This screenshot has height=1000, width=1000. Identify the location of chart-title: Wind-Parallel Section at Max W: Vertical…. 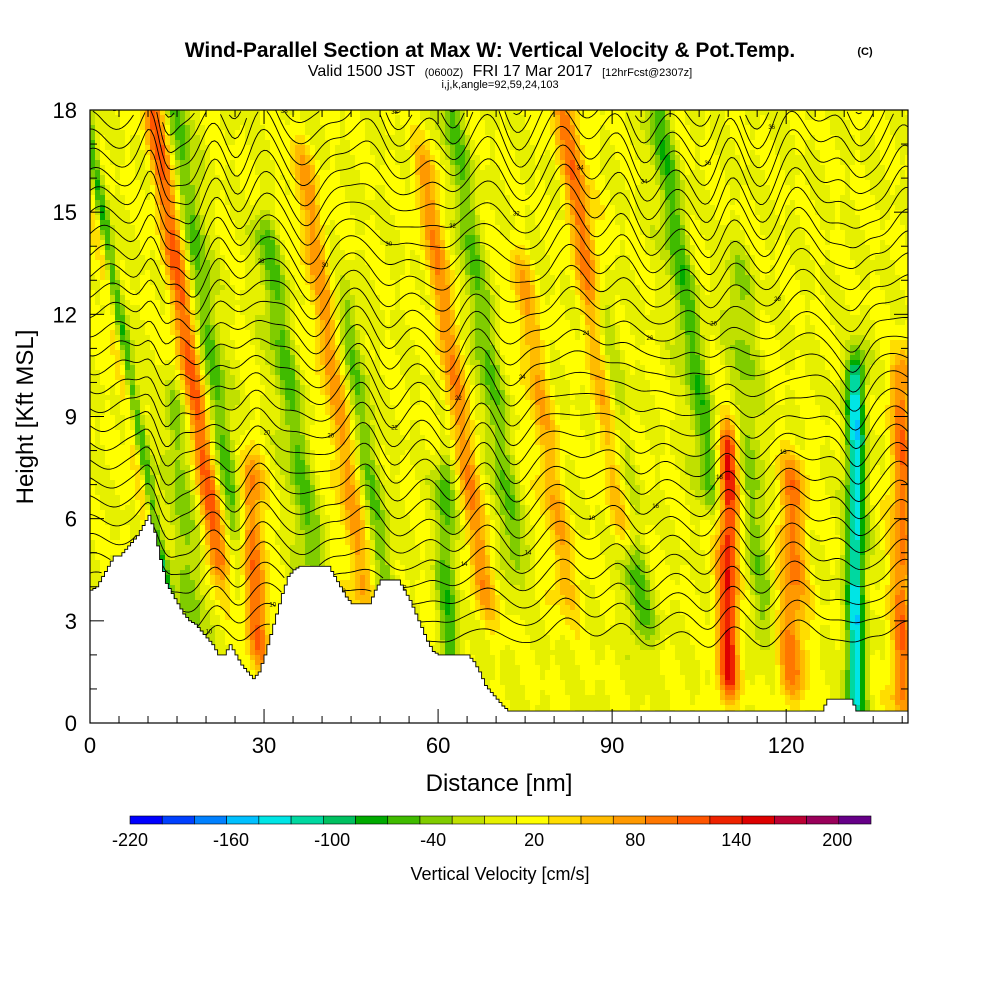
(490, 50).